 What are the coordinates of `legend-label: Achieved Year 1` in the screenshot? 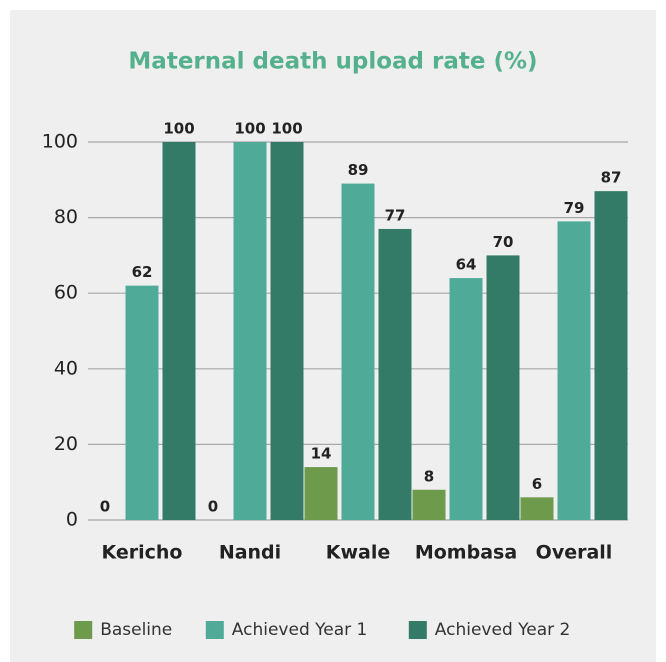 It's located at (300, 630).